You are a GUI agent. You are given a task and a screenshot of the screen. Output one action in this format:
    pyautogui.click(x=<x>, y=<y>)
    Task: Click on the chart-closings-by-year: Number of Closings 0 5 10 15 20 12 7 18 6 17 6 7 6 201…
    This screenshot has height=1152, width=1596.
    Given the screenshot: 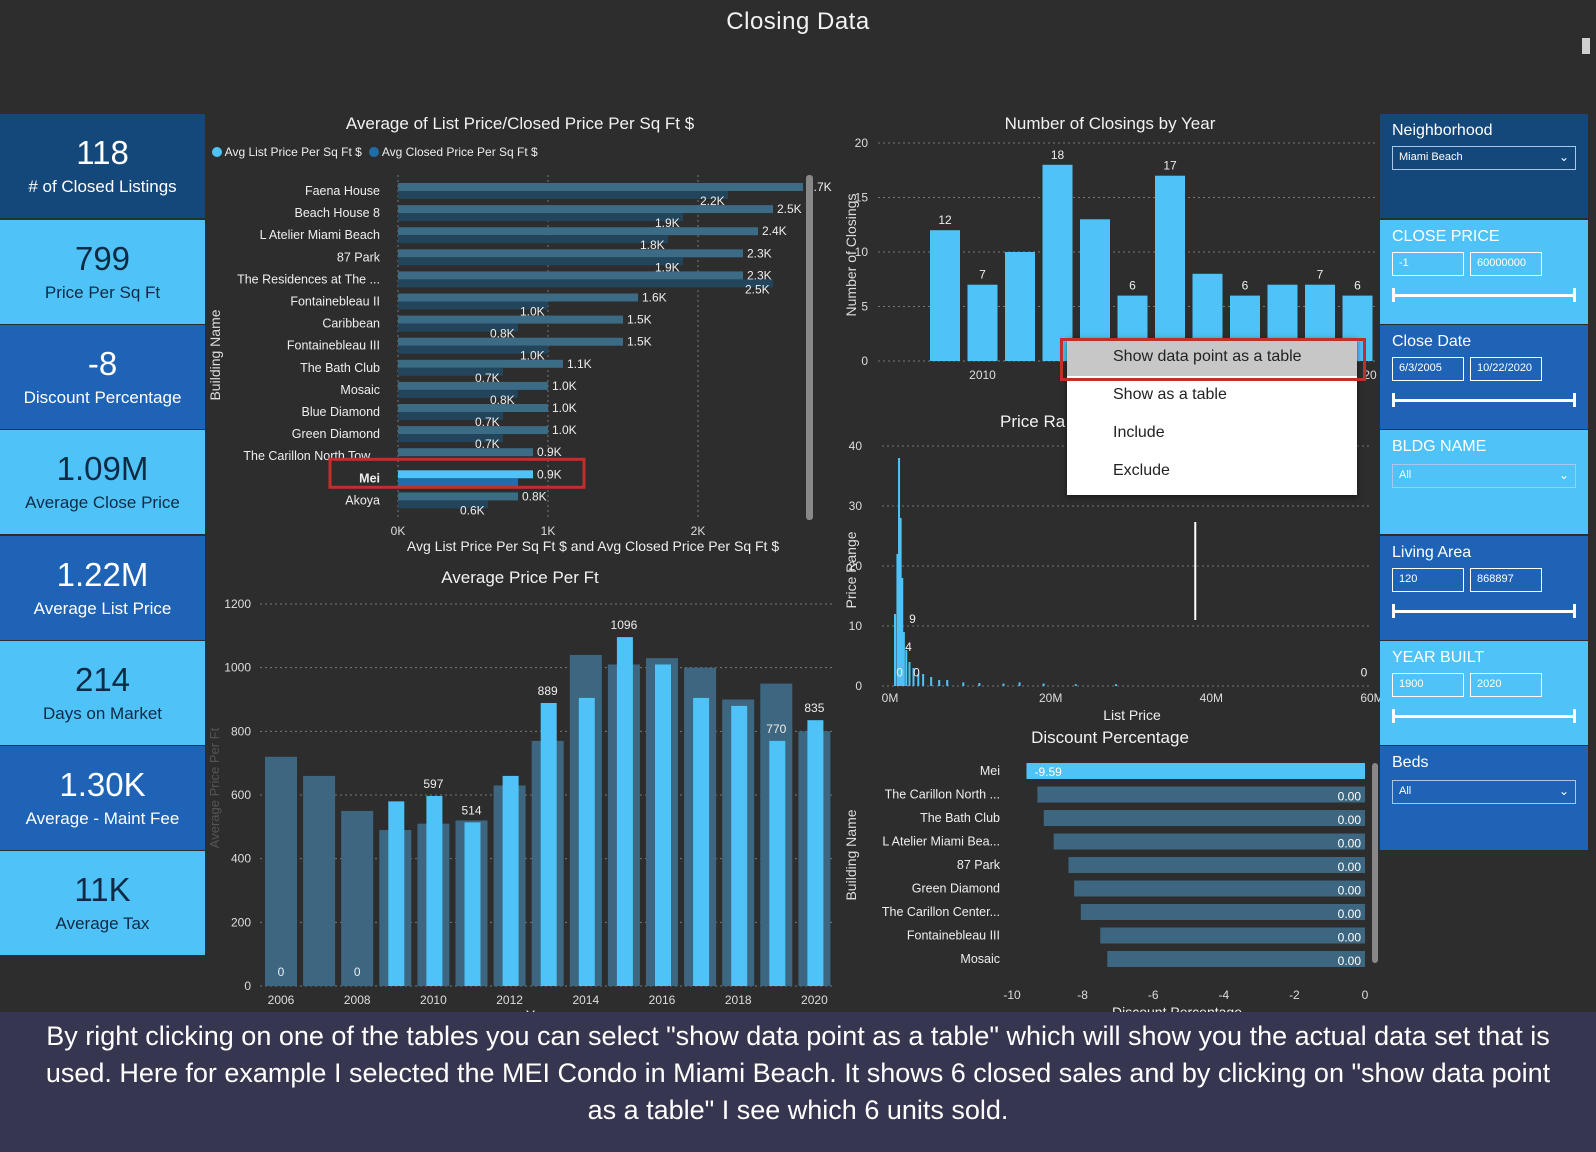 What is the action you would take?
    pyautogui.click(x=1112, y=265)
    